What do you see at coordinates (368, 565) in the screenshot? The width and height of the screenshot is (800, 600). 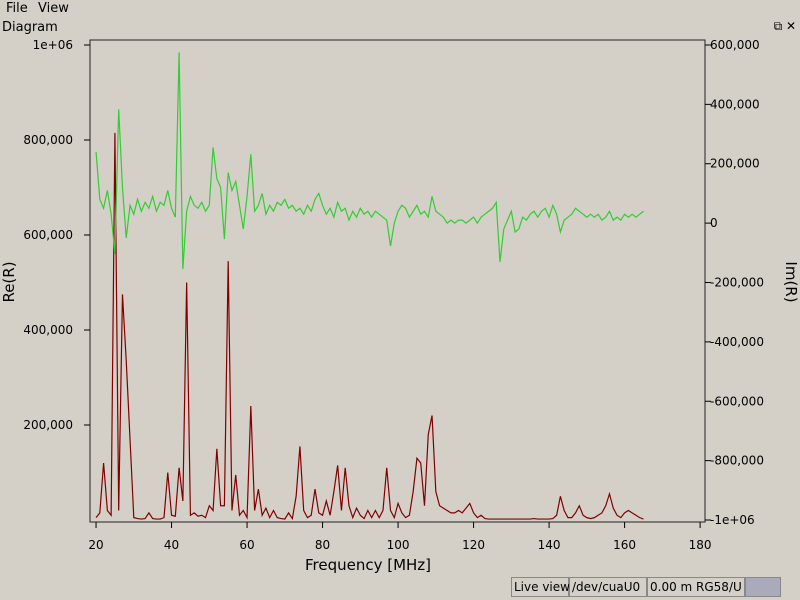 I see `x-axis-label: Frequency [MHz]` at bounding box center [368, 565].